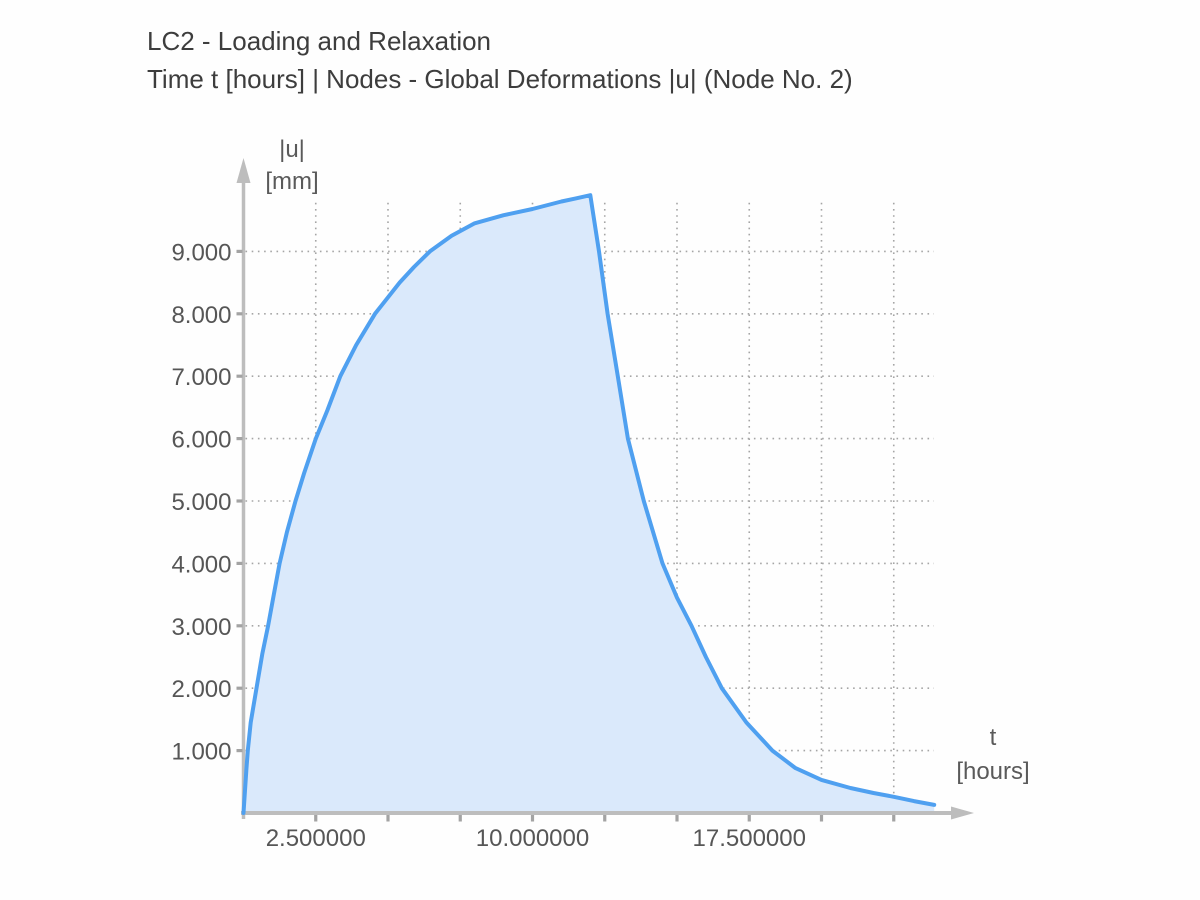  Describe the element at coordinates (201, 377) in the screenshot. I see `y-tick-label: 7.000` at that location.